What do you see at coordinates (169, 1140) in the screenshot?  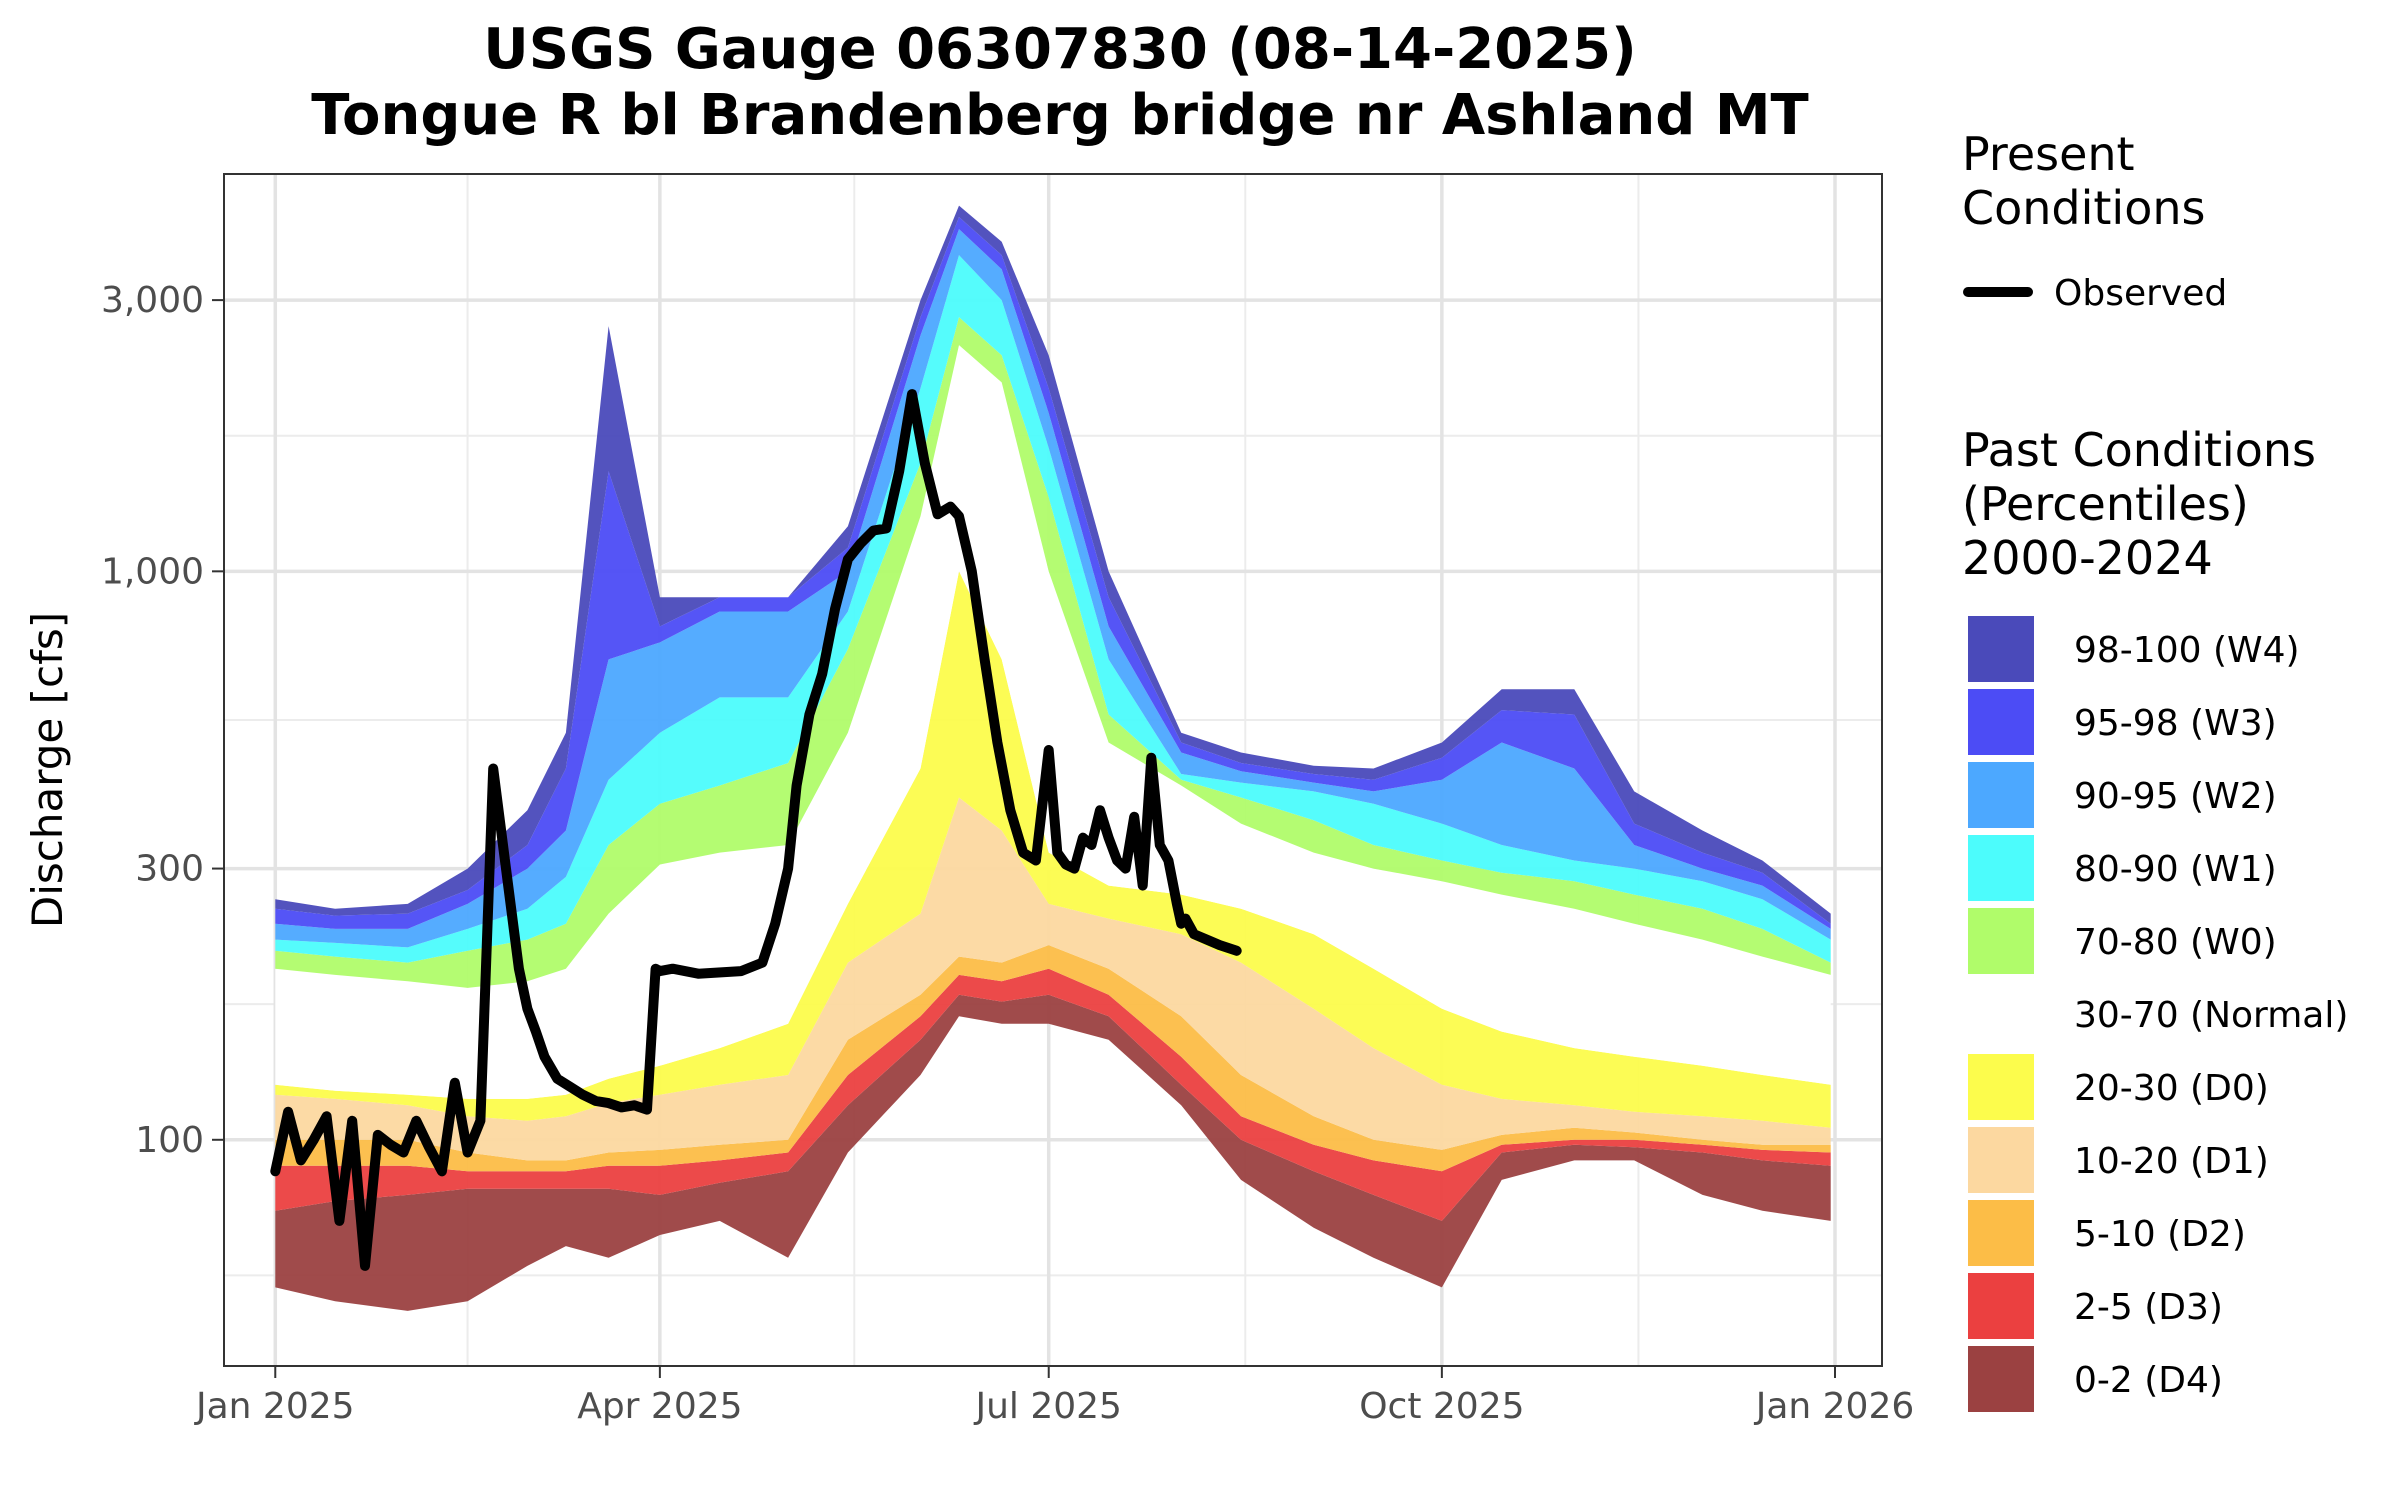 I see `y-tick-label: 100` at bounding box center [169, 1140].